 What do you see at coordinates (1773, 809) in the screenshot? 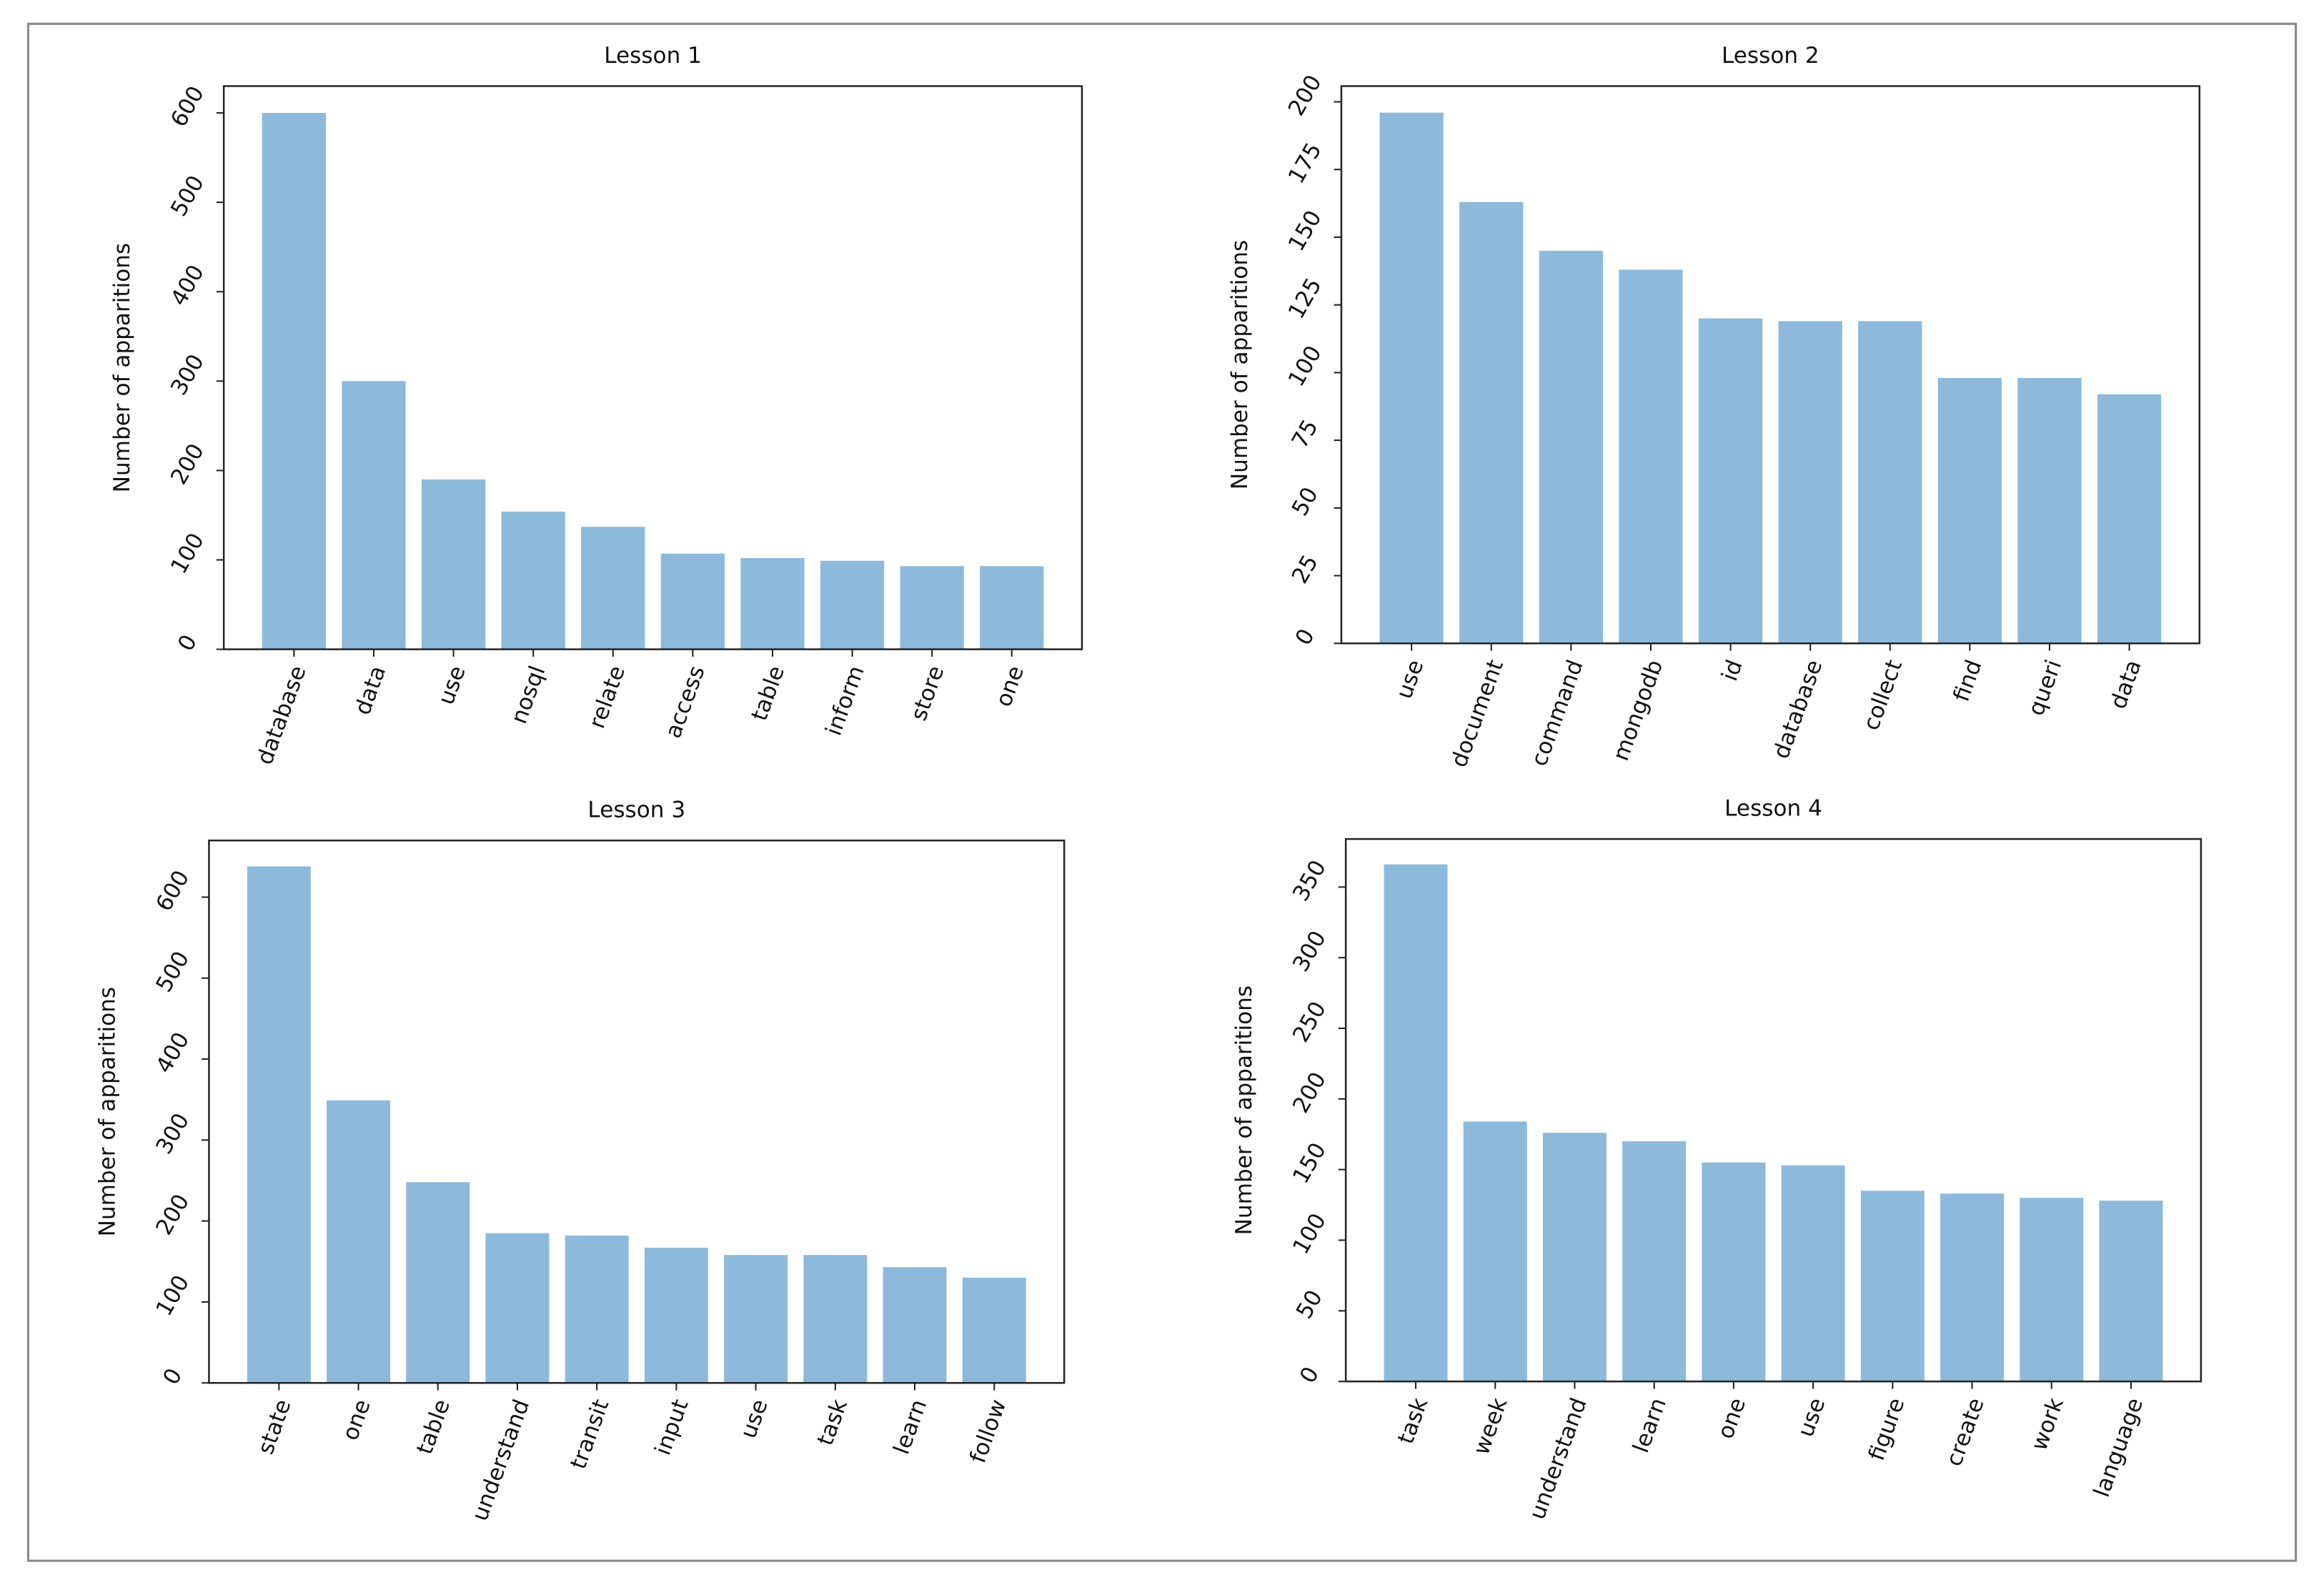
I see `chart-title: Lesson 4` at bounding box center [1773, 809].